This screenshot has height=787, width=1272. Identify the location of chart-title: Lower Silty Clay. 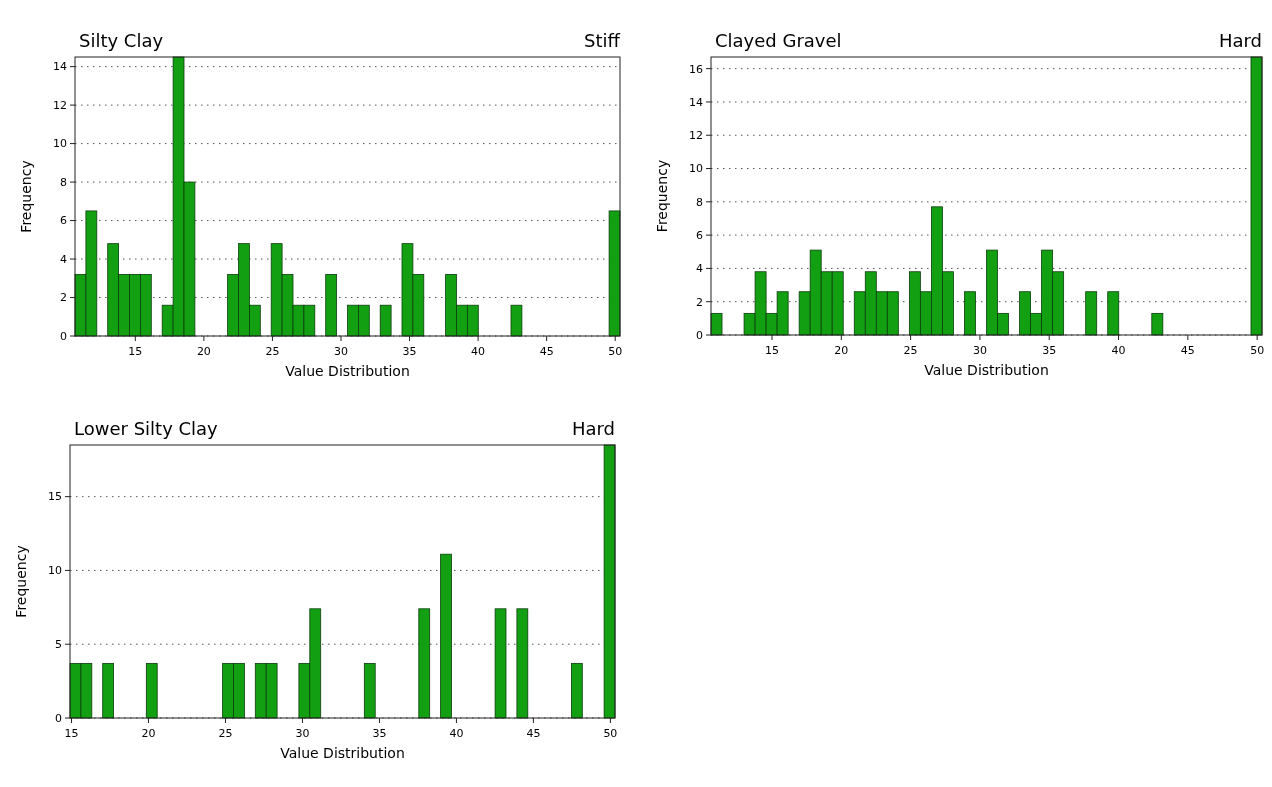
(146, 428).